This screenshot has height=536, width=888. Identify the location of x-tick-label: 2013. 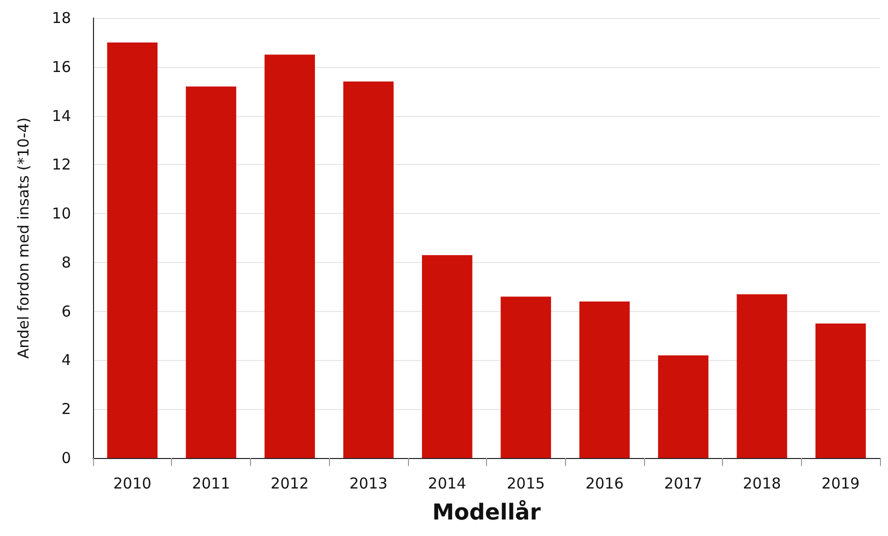
(368, 483).